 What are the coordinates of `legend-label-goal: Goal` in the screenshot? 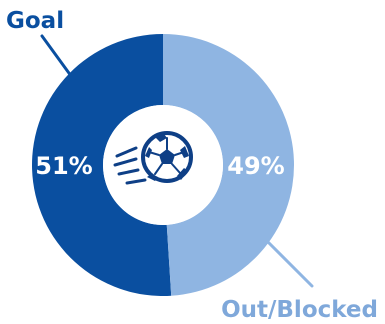 It's located at (35, 21).